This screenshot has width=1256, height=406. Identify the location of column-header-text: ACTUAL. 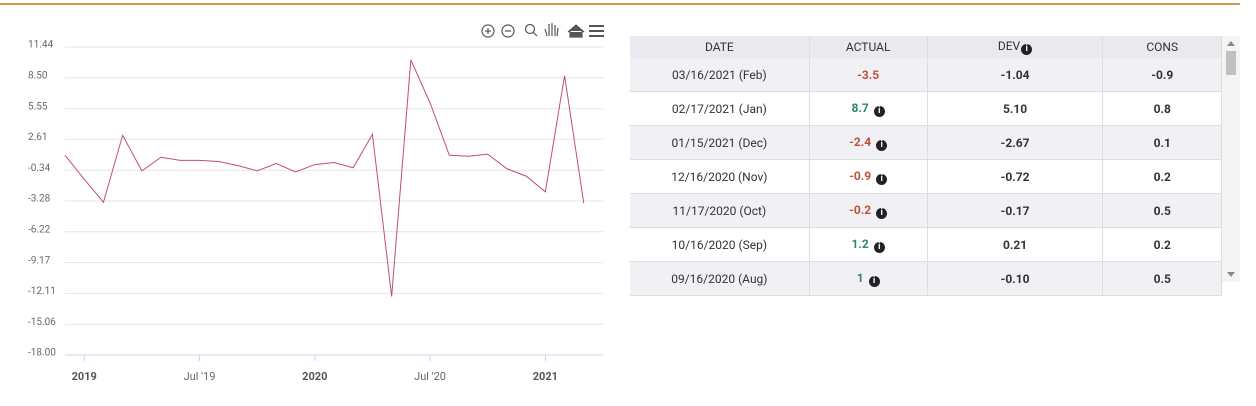
(868, 47).